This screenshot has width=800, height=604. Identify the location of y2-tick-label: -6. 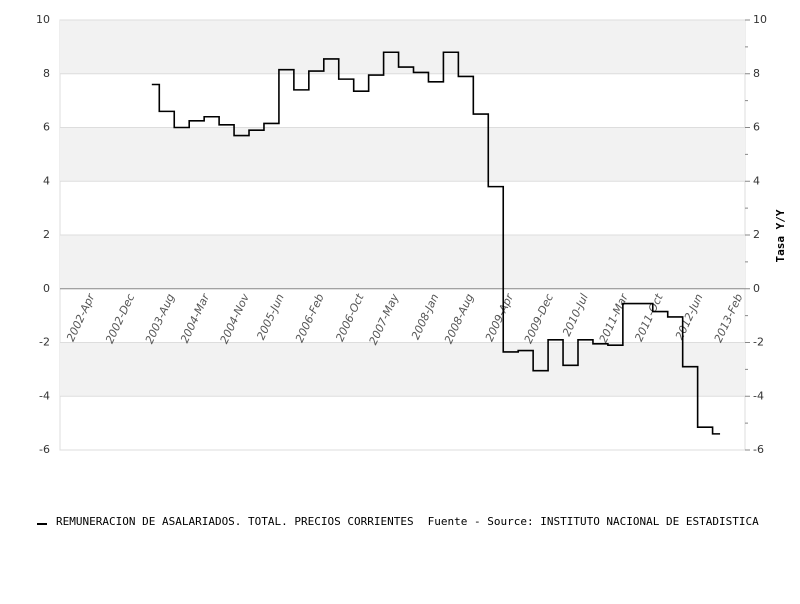
(758, 449).